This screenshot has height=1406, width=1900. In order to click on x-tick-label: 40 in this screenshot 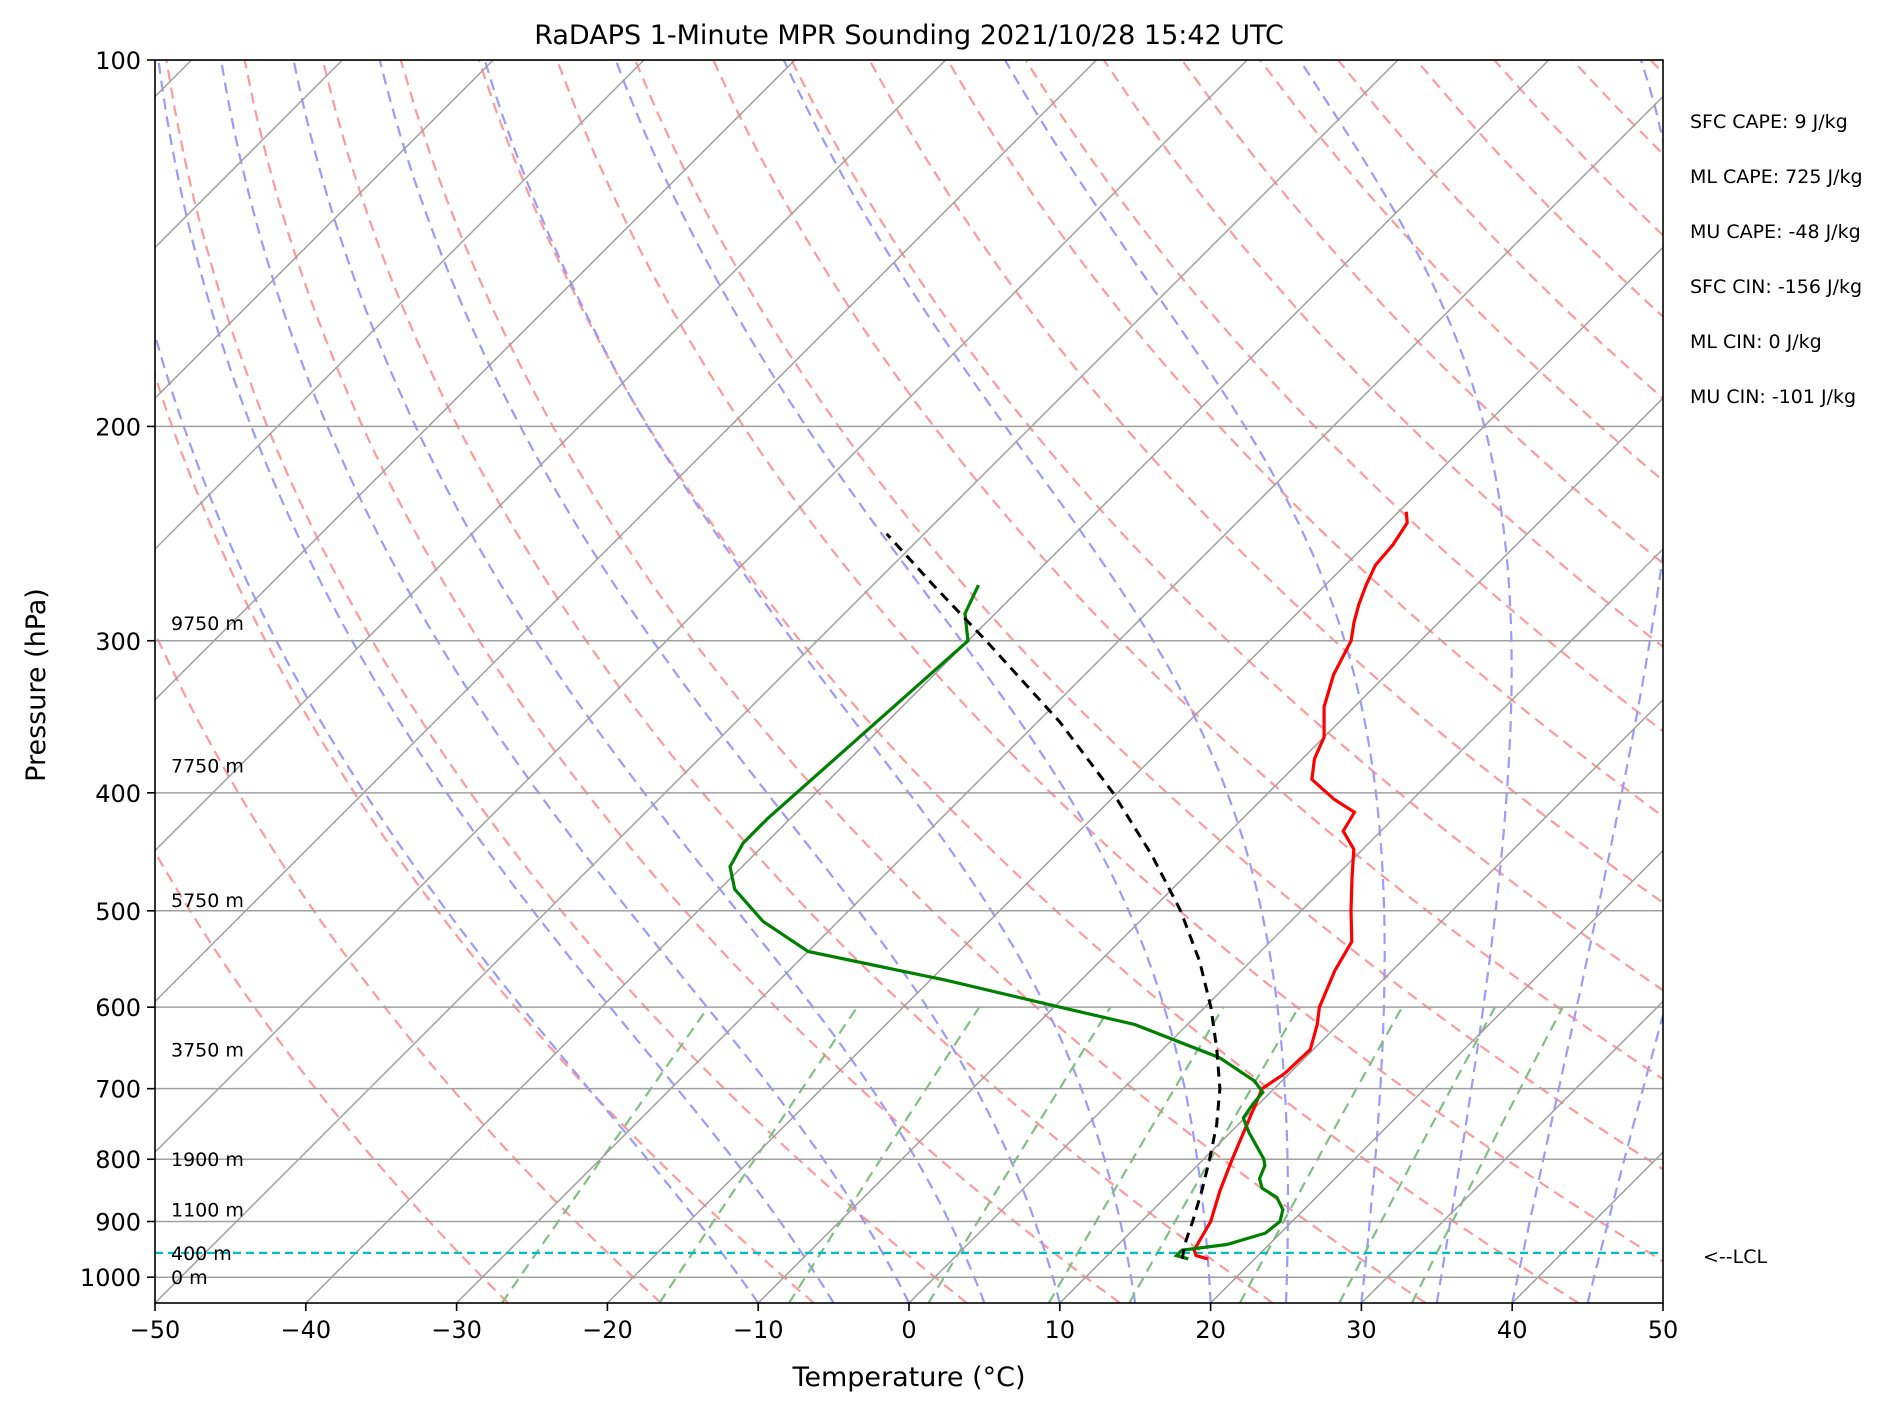, I will do `click(1512, 1330)`.